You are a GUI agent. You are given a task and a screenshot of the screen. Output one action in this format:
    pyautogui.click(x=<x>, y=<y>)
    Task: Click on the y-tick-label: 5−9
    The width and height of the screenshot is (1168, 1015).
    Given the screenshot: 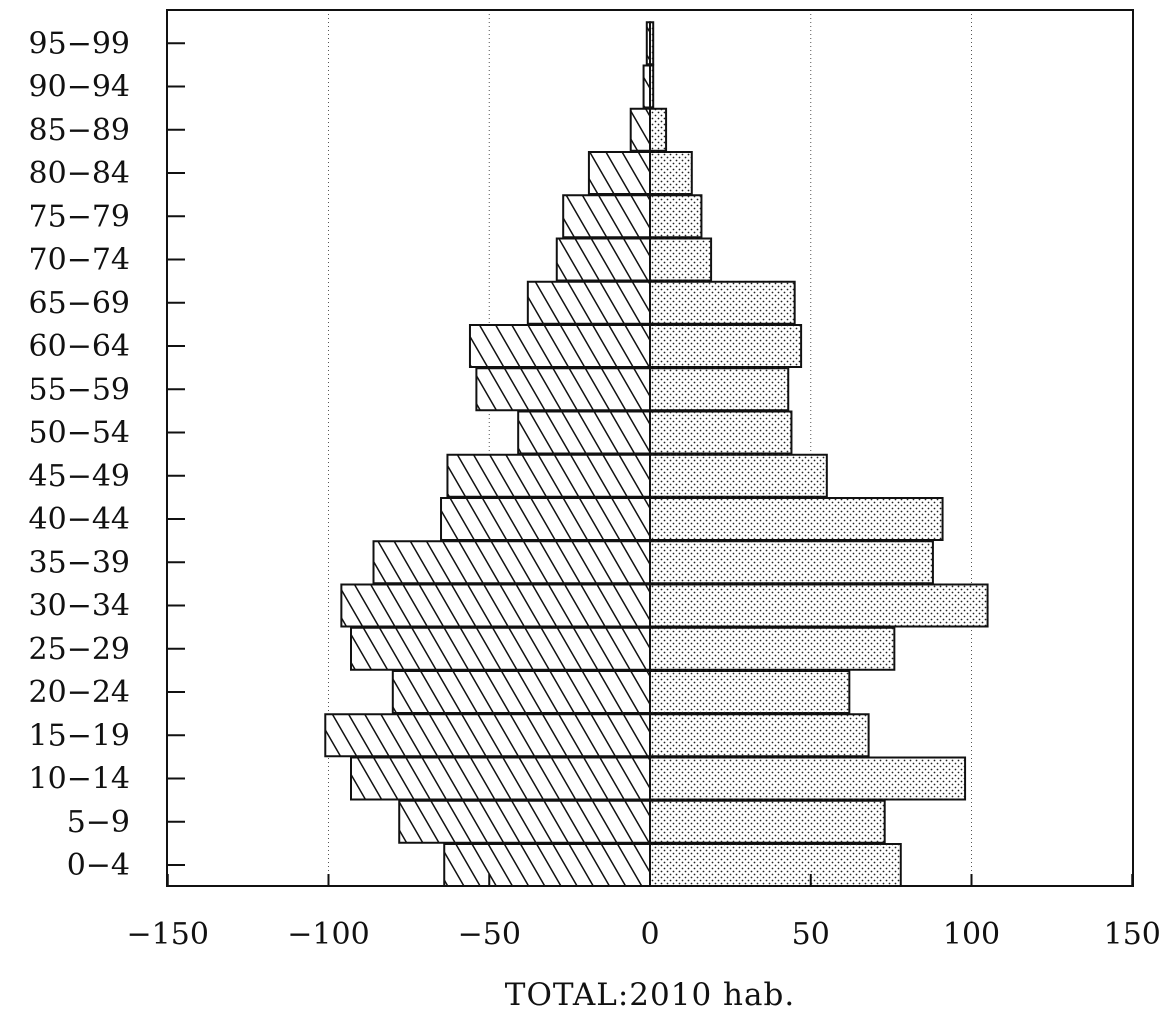 What is the action you would take?
    pyautogui.click(x=98, y=822)
    